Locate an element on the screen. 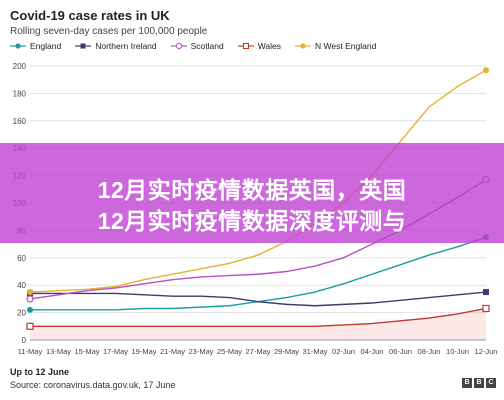 The width and height of the screenshot is (504, 400). legend-item-wales: Wales is located at coordinates (259, 46).